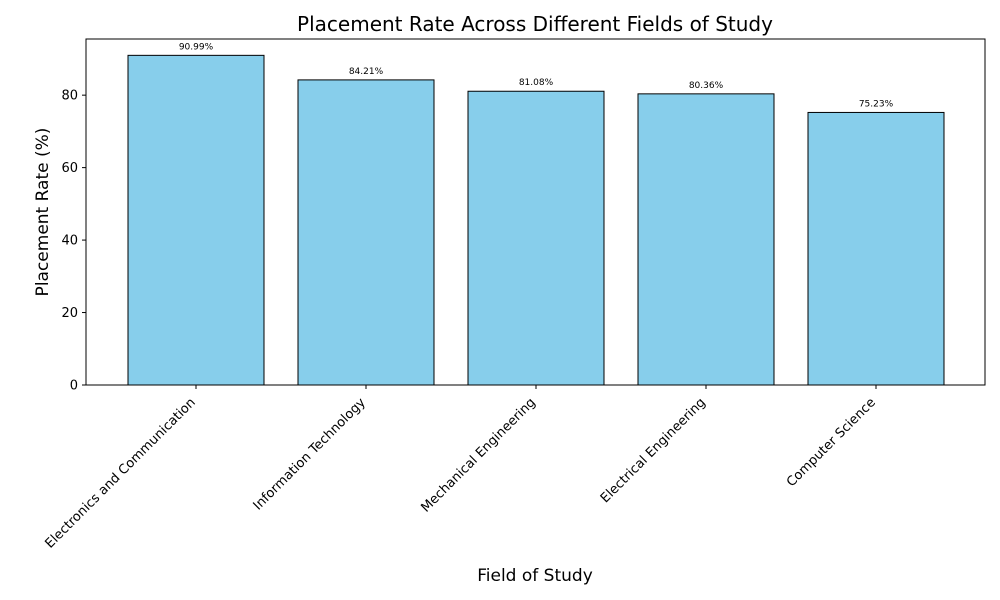 The image size is (1000, 600). What do you see at coordinates (366, 72) in the screenshot?
I see `data-label-1: 84.21%` at bounding box center [366, 72].